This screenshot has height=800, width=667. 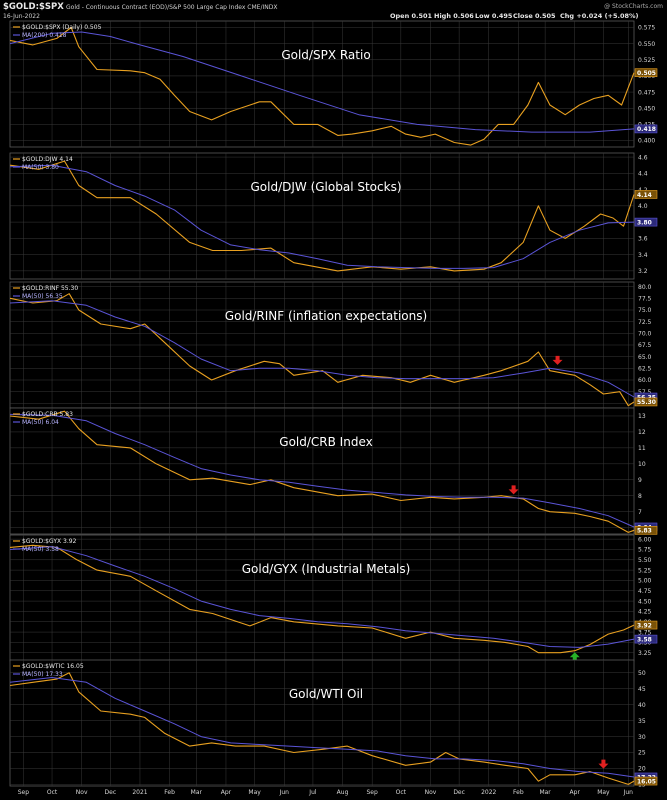 I want to click on y-tick-label: 4.75, so click(x=645, y=591).